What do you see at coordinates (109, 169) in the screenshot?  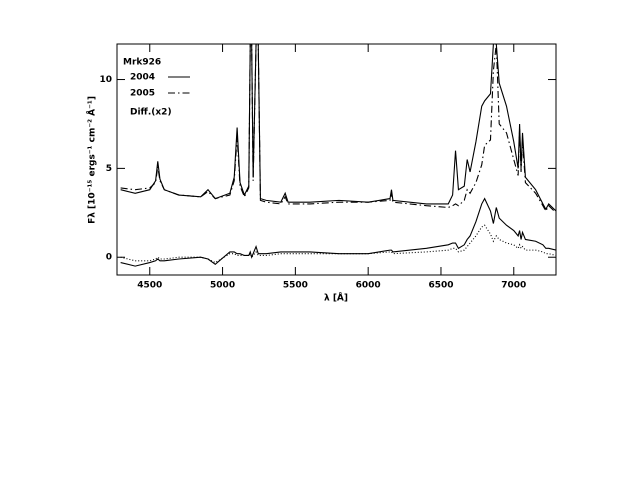 I see `y-tick-label: 5` at bounding box center [109, 169].